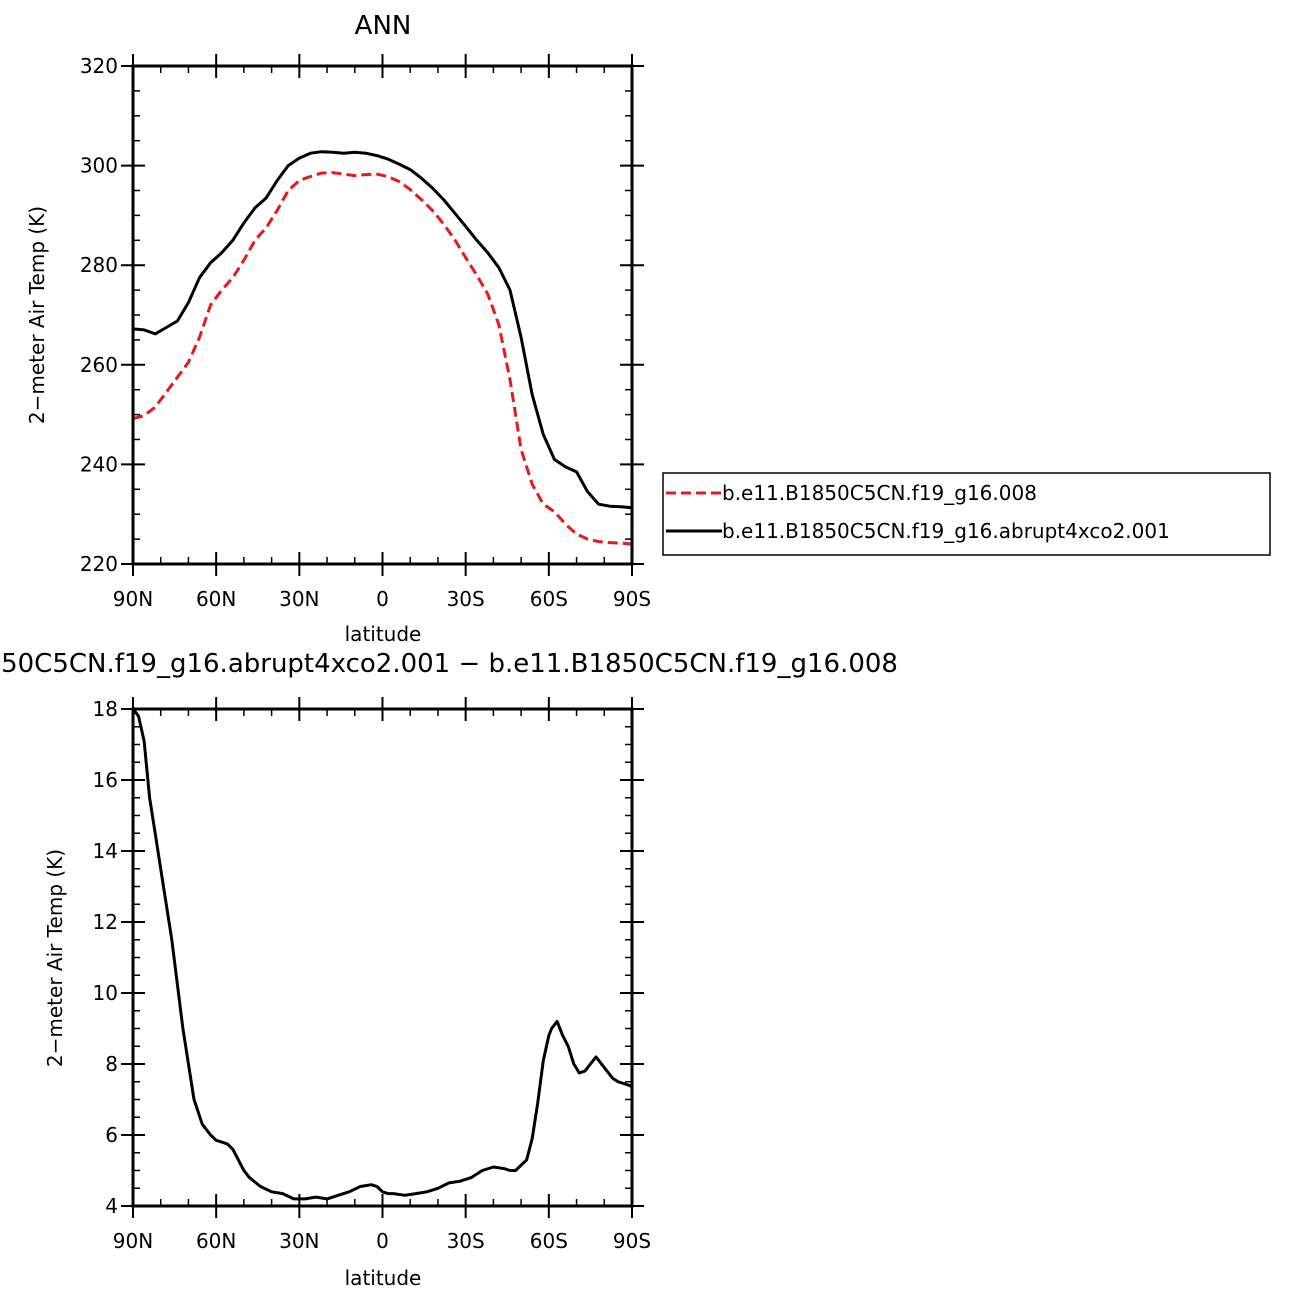  What do you see at coordinates (111, 1064) in the screenshot?
I see `y-tick-label: 8` at bounding box center [111, 1064].